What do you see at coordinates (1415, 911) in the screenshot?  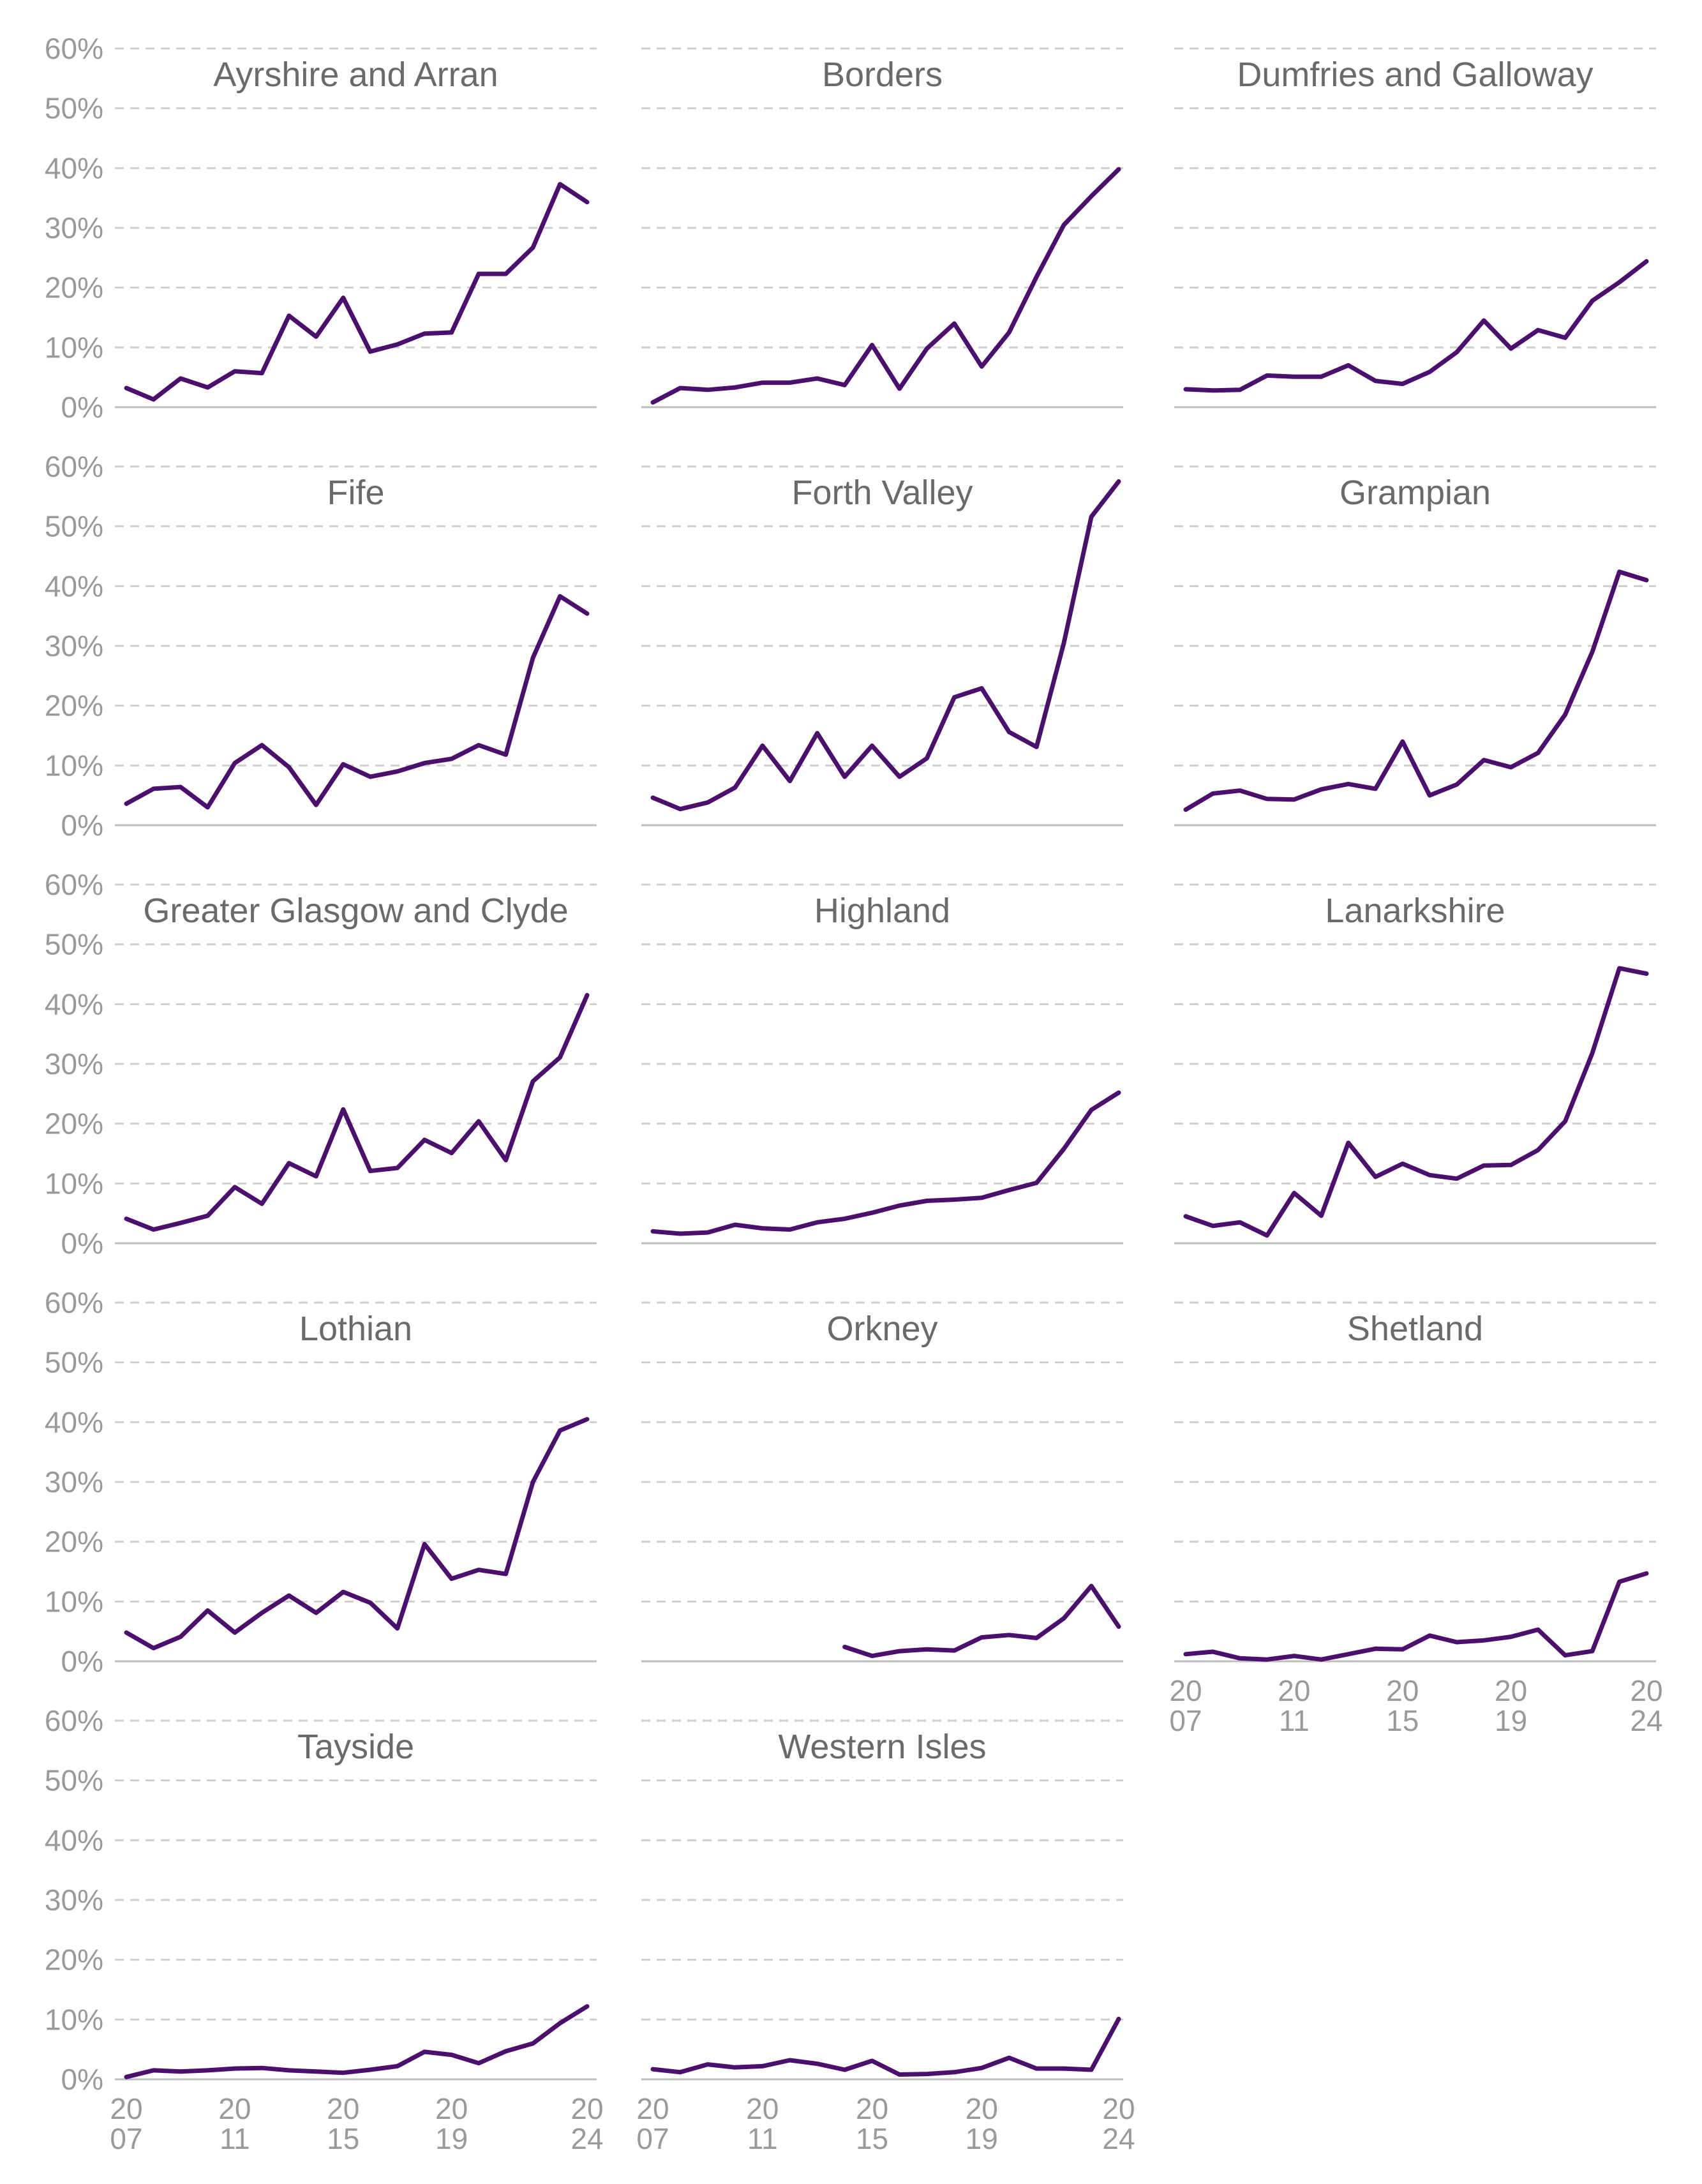 I see `panel-title: Lanarkshire` at bounding box center [1415, 911].